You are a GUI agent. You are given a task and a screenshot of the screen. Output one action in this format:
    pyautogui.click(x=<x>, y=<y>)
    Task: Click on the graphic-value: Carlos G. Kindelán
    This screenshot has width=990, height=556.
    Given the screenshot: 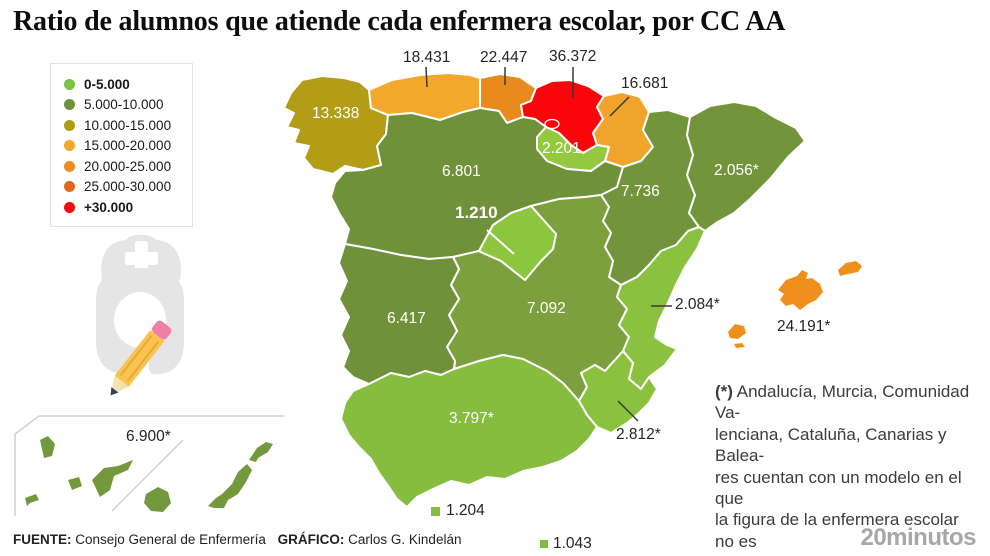 What is the action you would take?
    pyautogui.click(x=405, y=539)
    